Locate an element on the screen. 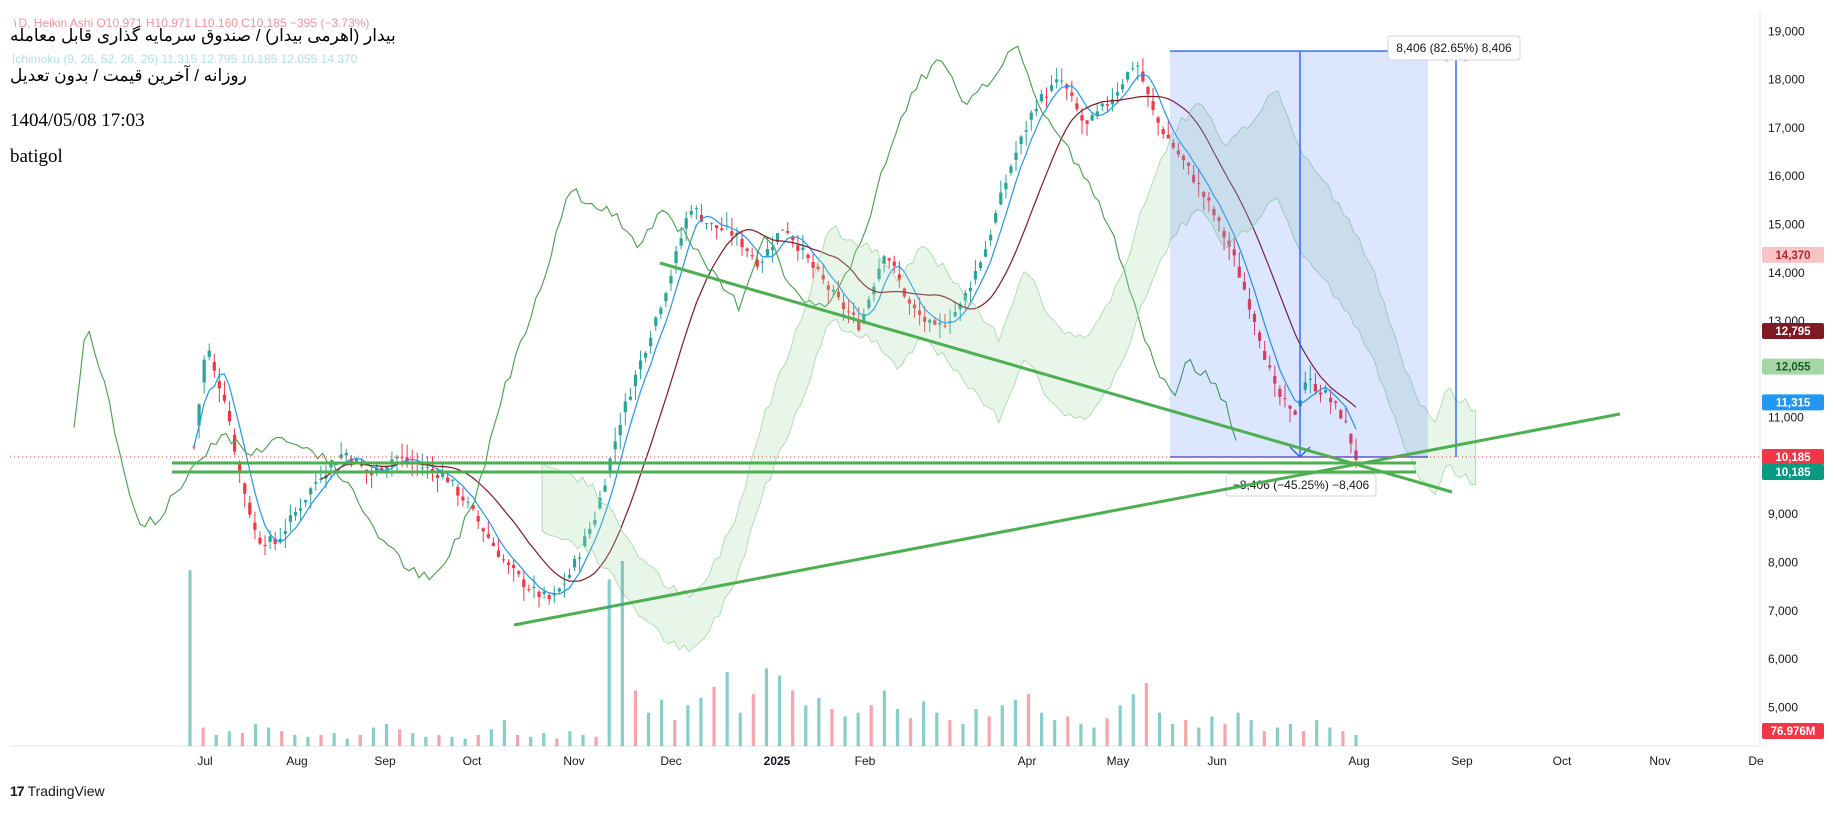  tradingview-logo: 17 TradingView is located at coordinates (57, 791).